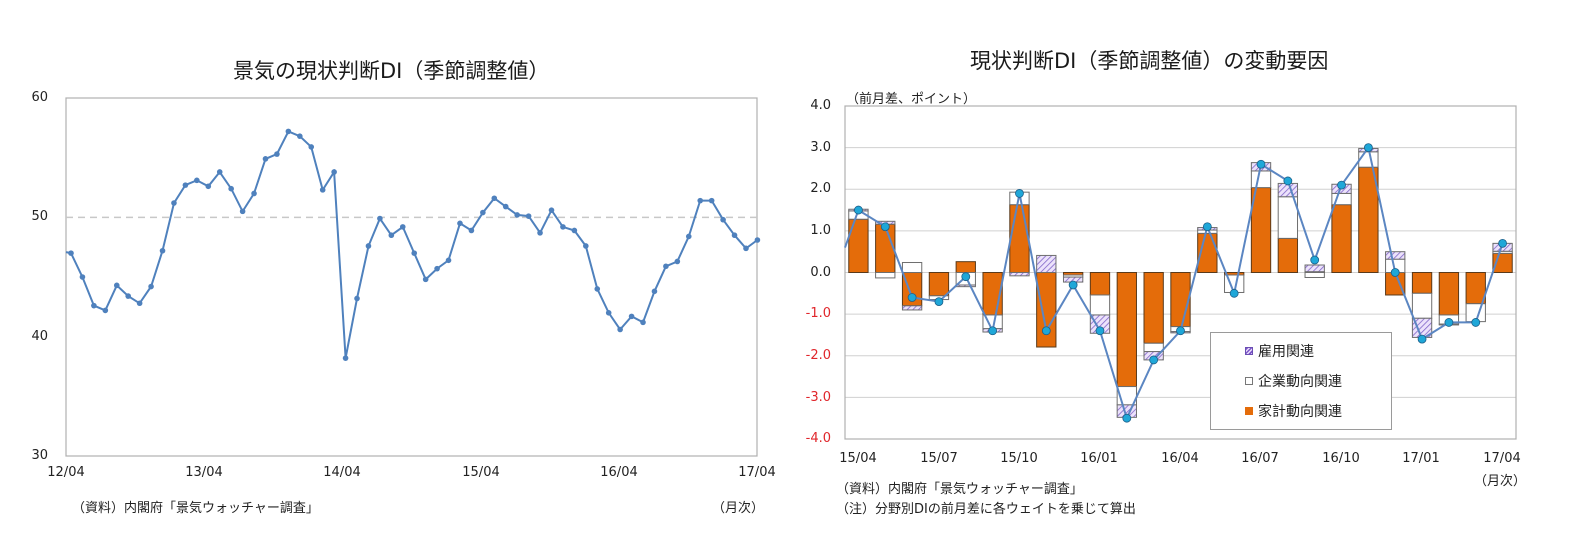 This screenshot has height=549, width=1573. What do you see at coordinates (959, 489) in the screenshot?
I see `right-source-note: （資料）内閣府「景気ウォッチャー調査」` at bounding box center [959, 489].